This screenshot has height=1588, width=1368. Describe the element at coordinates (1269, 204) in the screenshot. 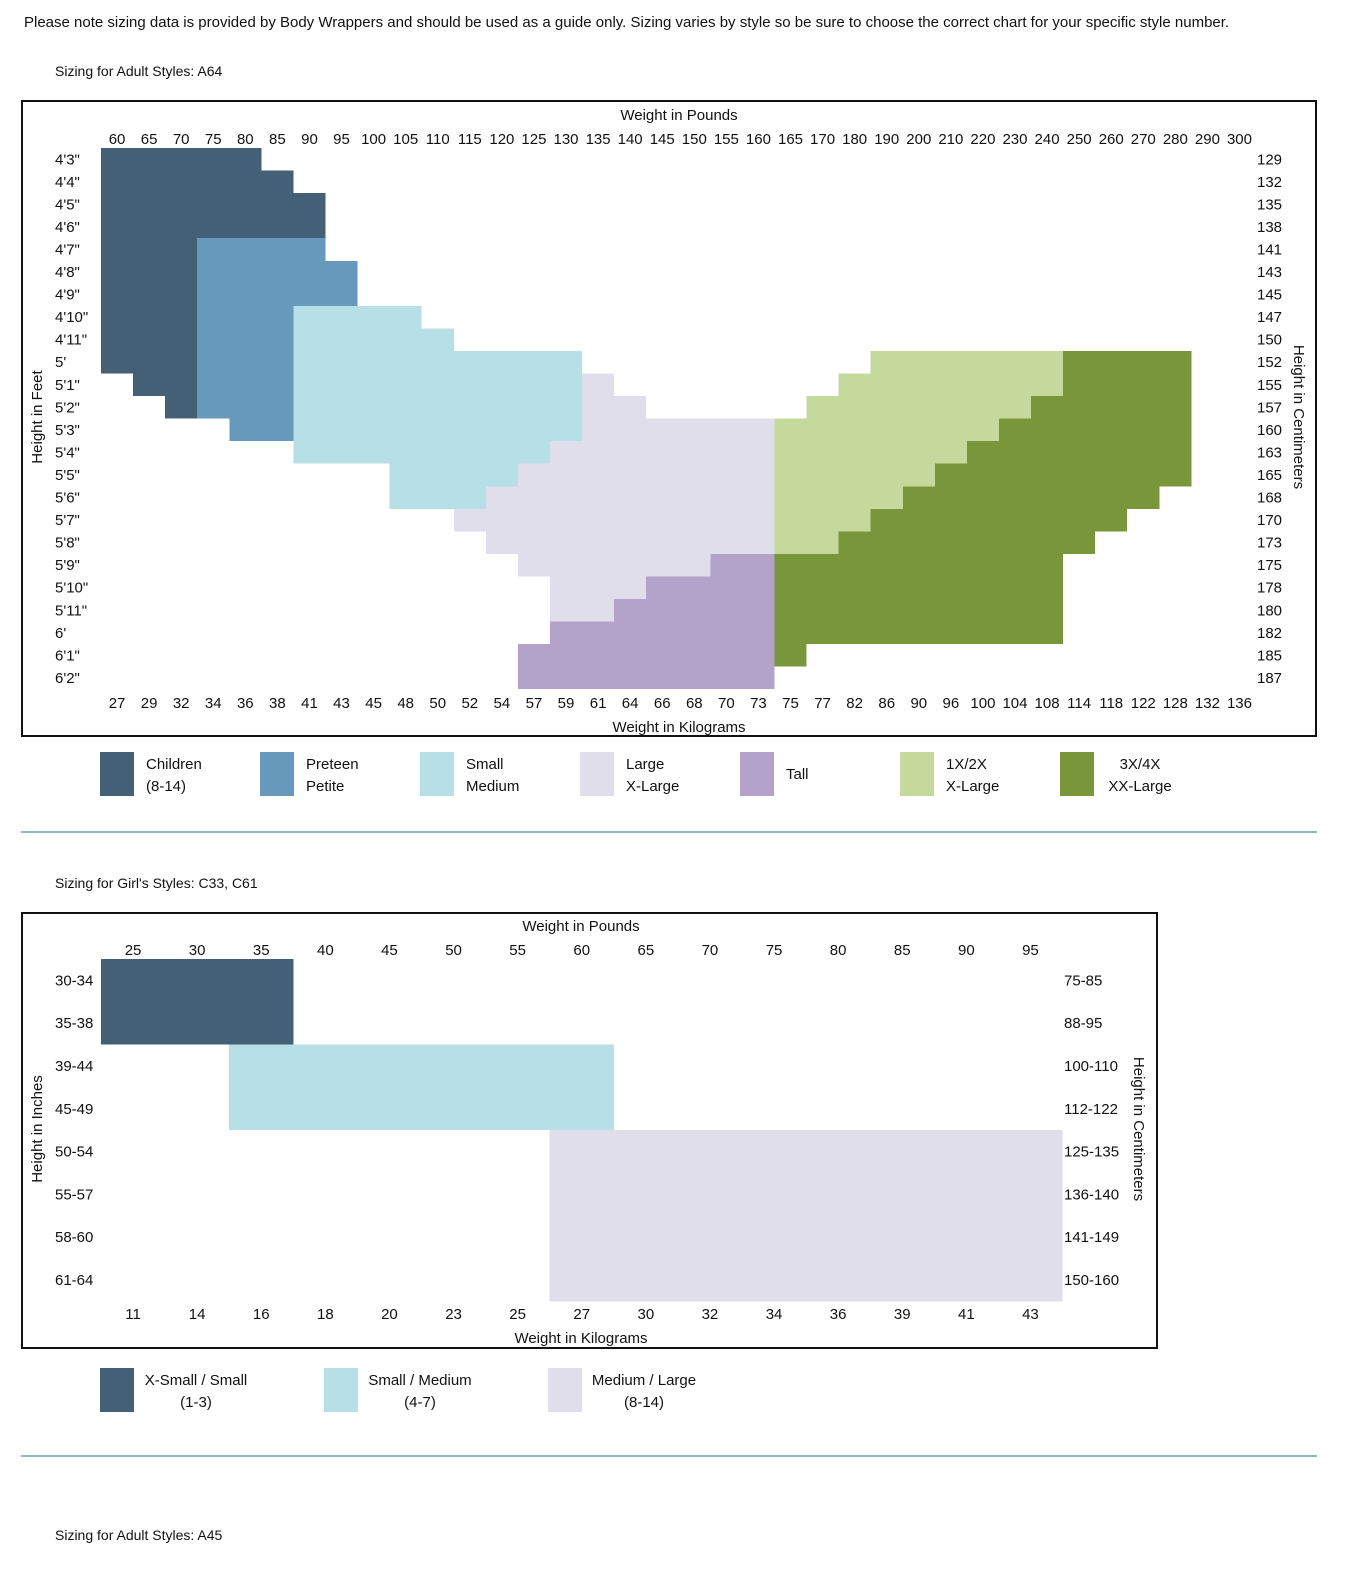

I see `right-tick-label: 135` at that location.